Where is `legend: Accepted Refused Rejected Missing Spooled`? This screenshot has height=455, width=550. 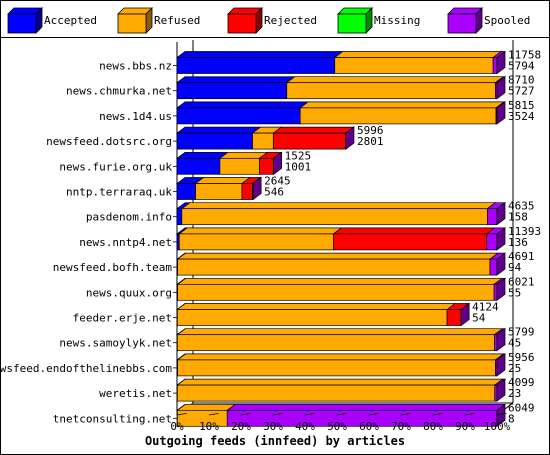
legend: Accepted Refused Rejected Missing Spooled is located at coordinates (268, 20).